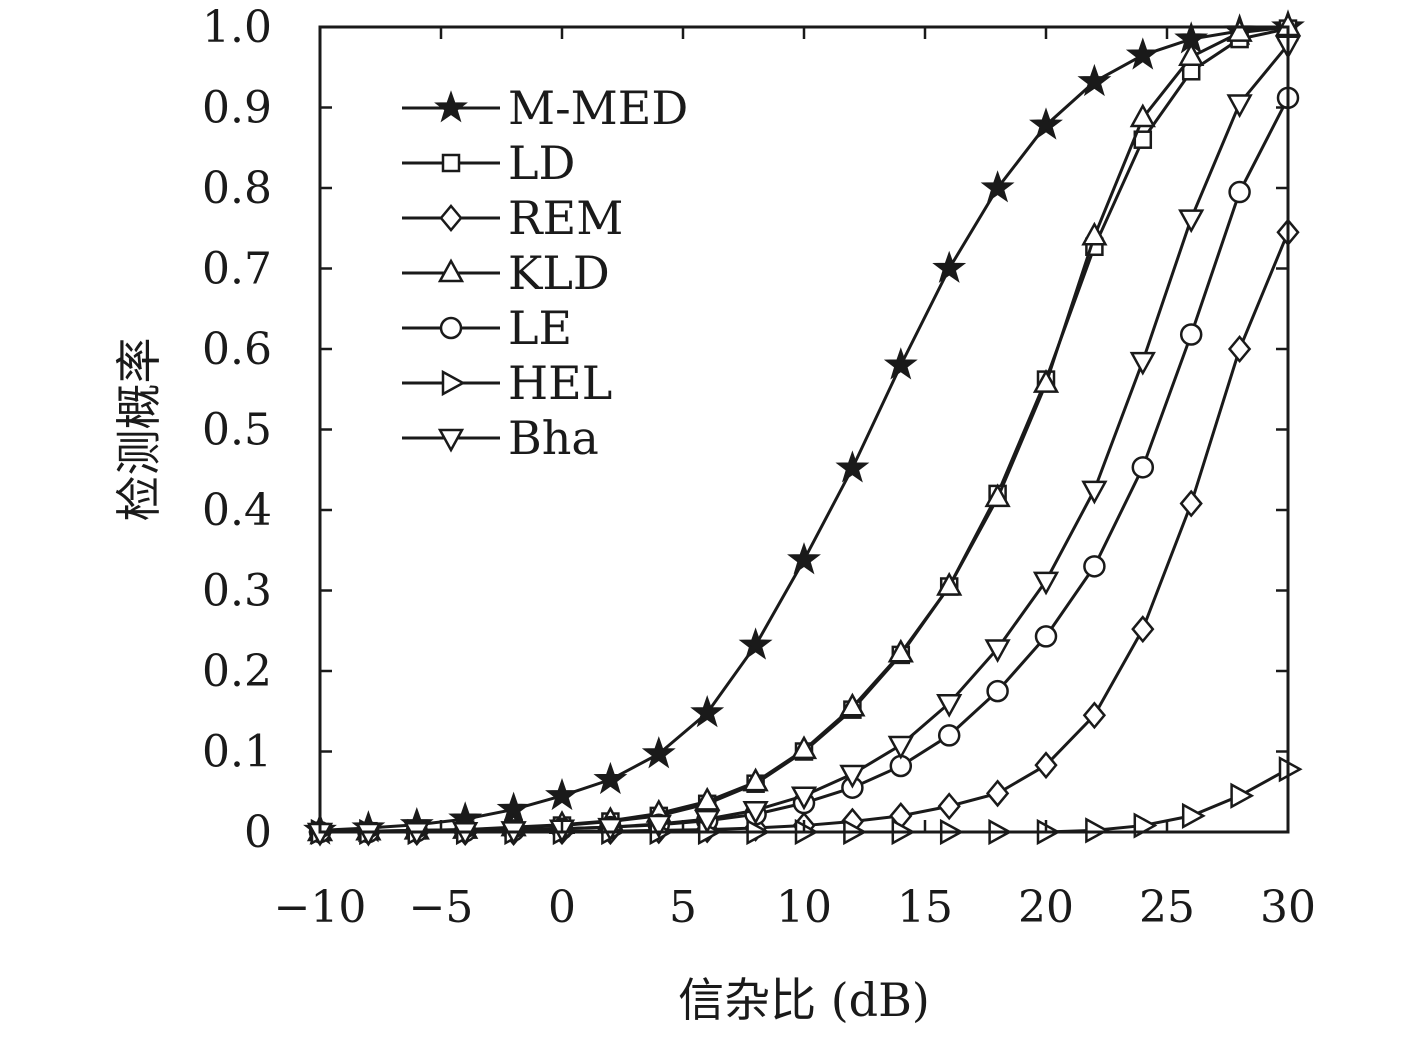  What do you see at coordinates (562, 907) in the screenshot?
I see `x-tick-label-2: 0` at bounding box center [562, 907].